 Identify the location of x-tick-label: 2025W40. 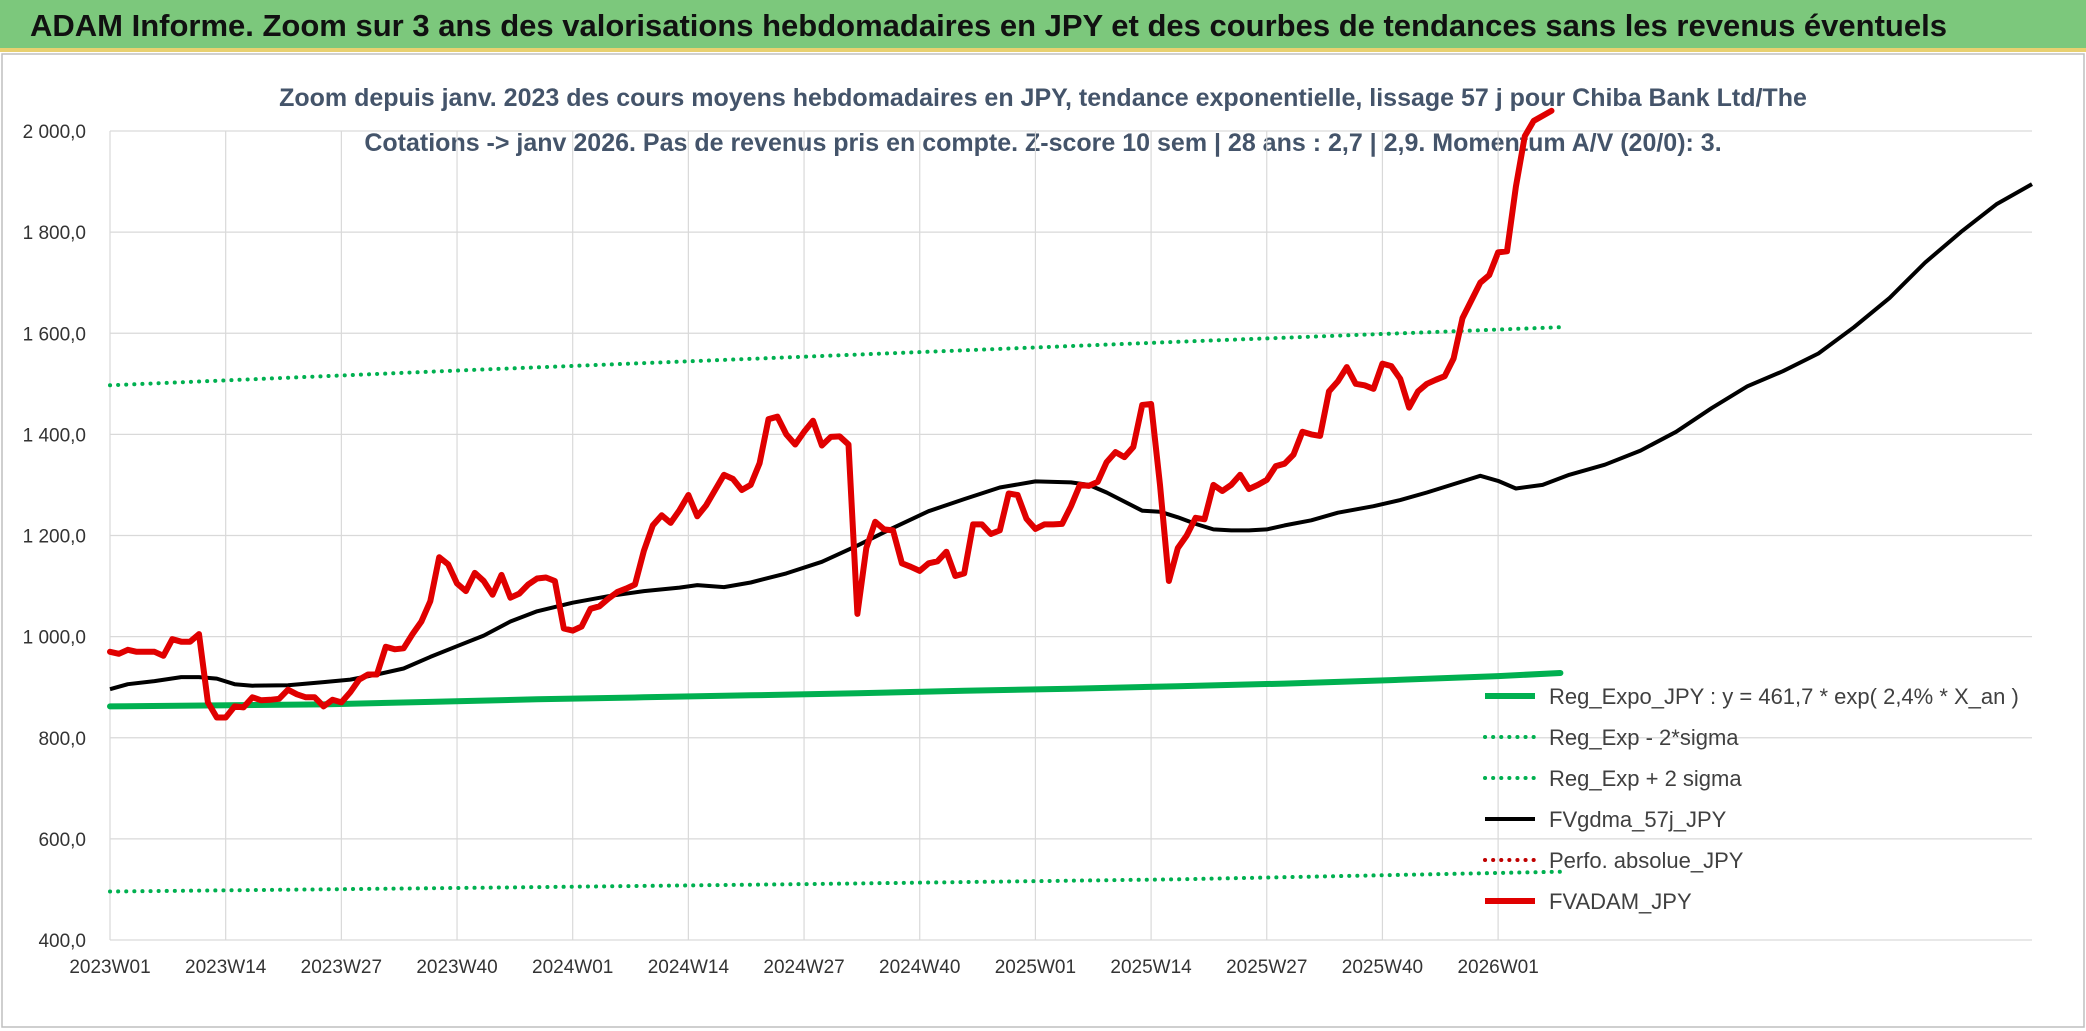
(1382, 967).